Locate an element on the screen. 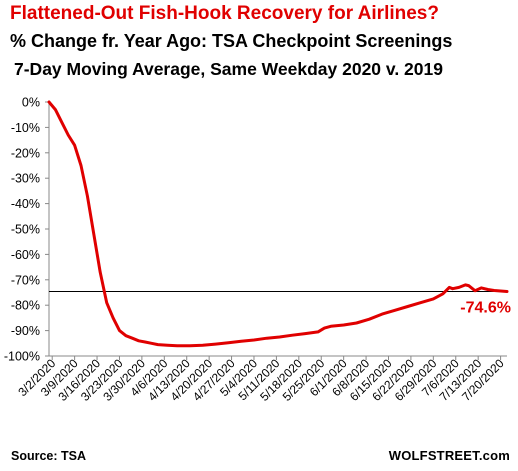 This screenshot has width=518, height=471. y-tick-label: -90% is located at coordinates (25, 331).